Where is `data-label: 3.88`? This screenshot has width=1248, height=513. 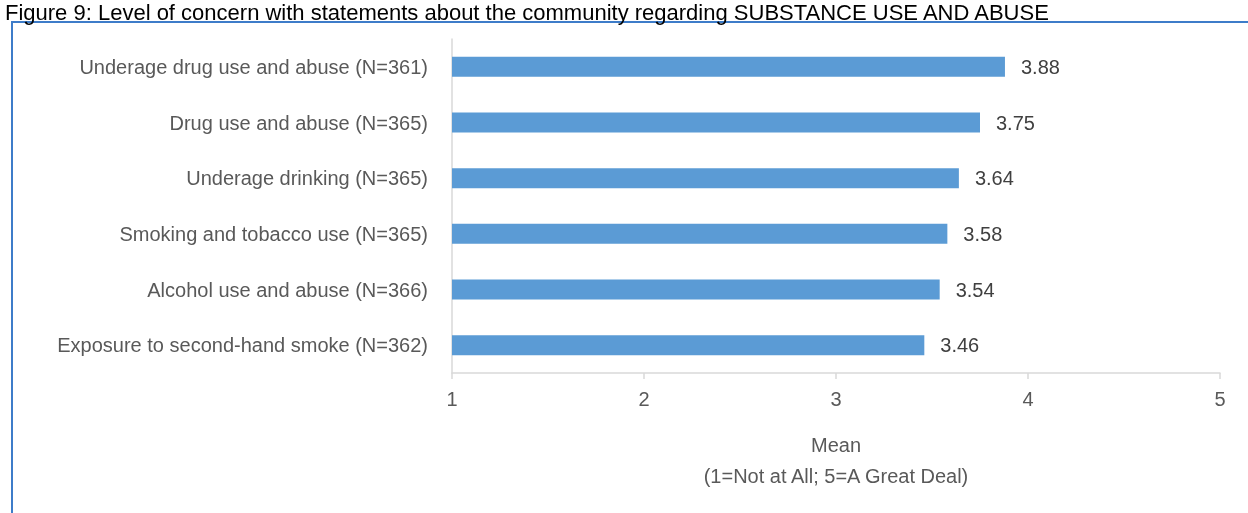 data-label: 3.88 is located at coordinates (1040, 66).